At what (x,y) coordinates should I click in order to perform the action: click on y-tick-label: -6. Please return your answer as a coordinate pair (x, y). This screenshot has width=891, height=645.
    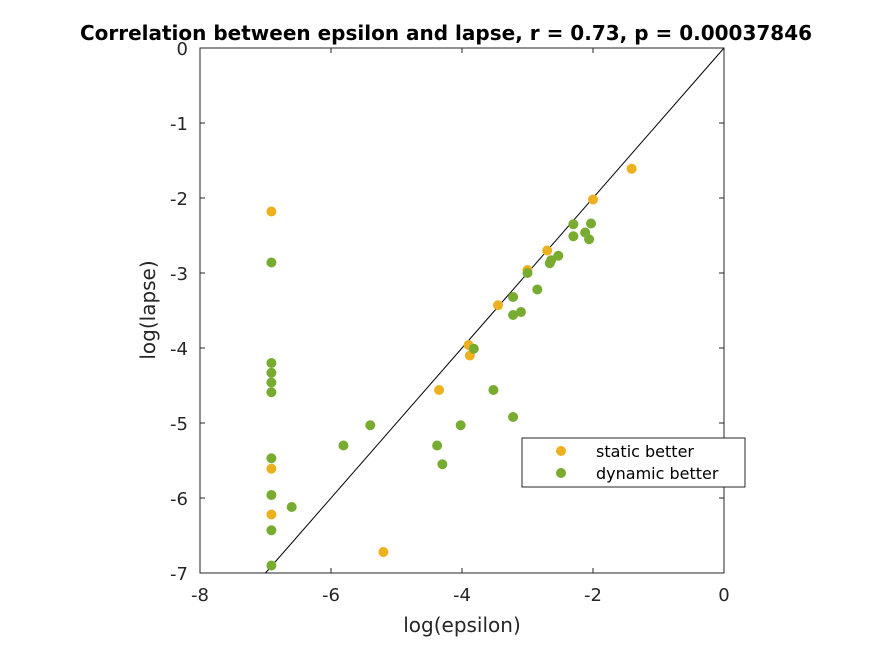
    Looking at the image, I should click on (179, 499).